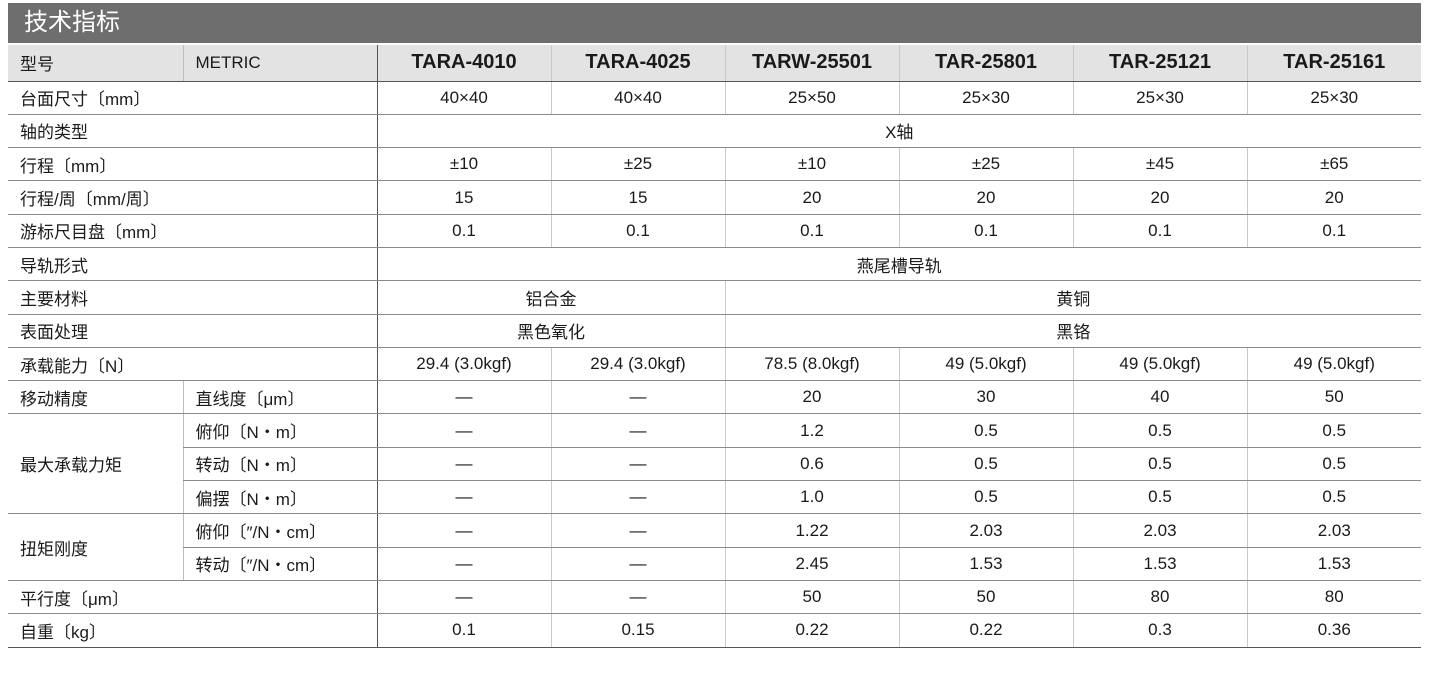 The image size is (1430, 673). I want to click on cell: 黄铜, so click(1072, 297).